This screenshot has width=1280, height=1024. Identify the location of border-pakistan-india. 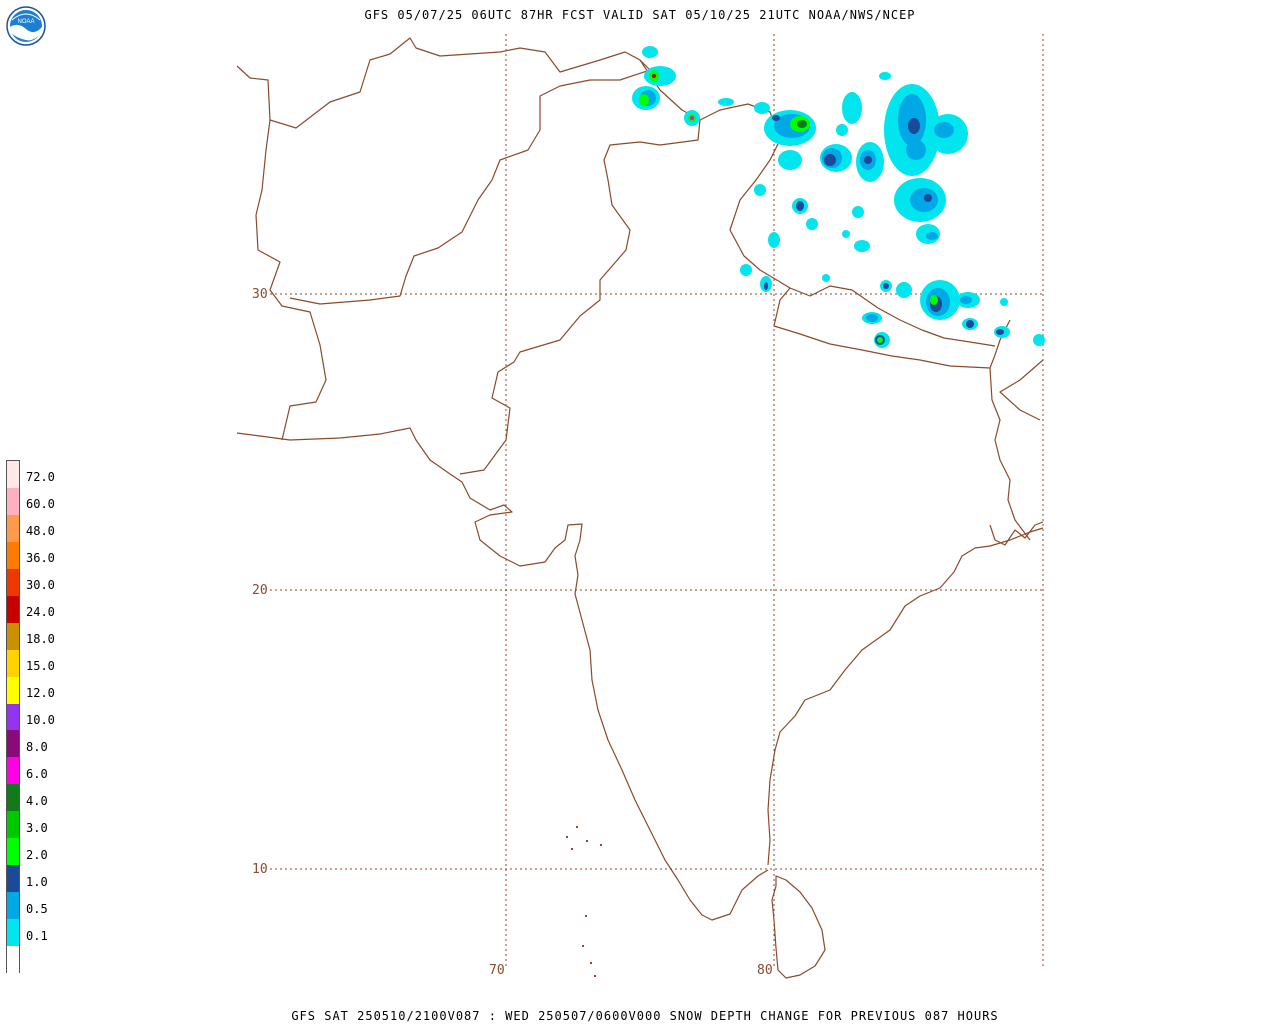
(580, 267).